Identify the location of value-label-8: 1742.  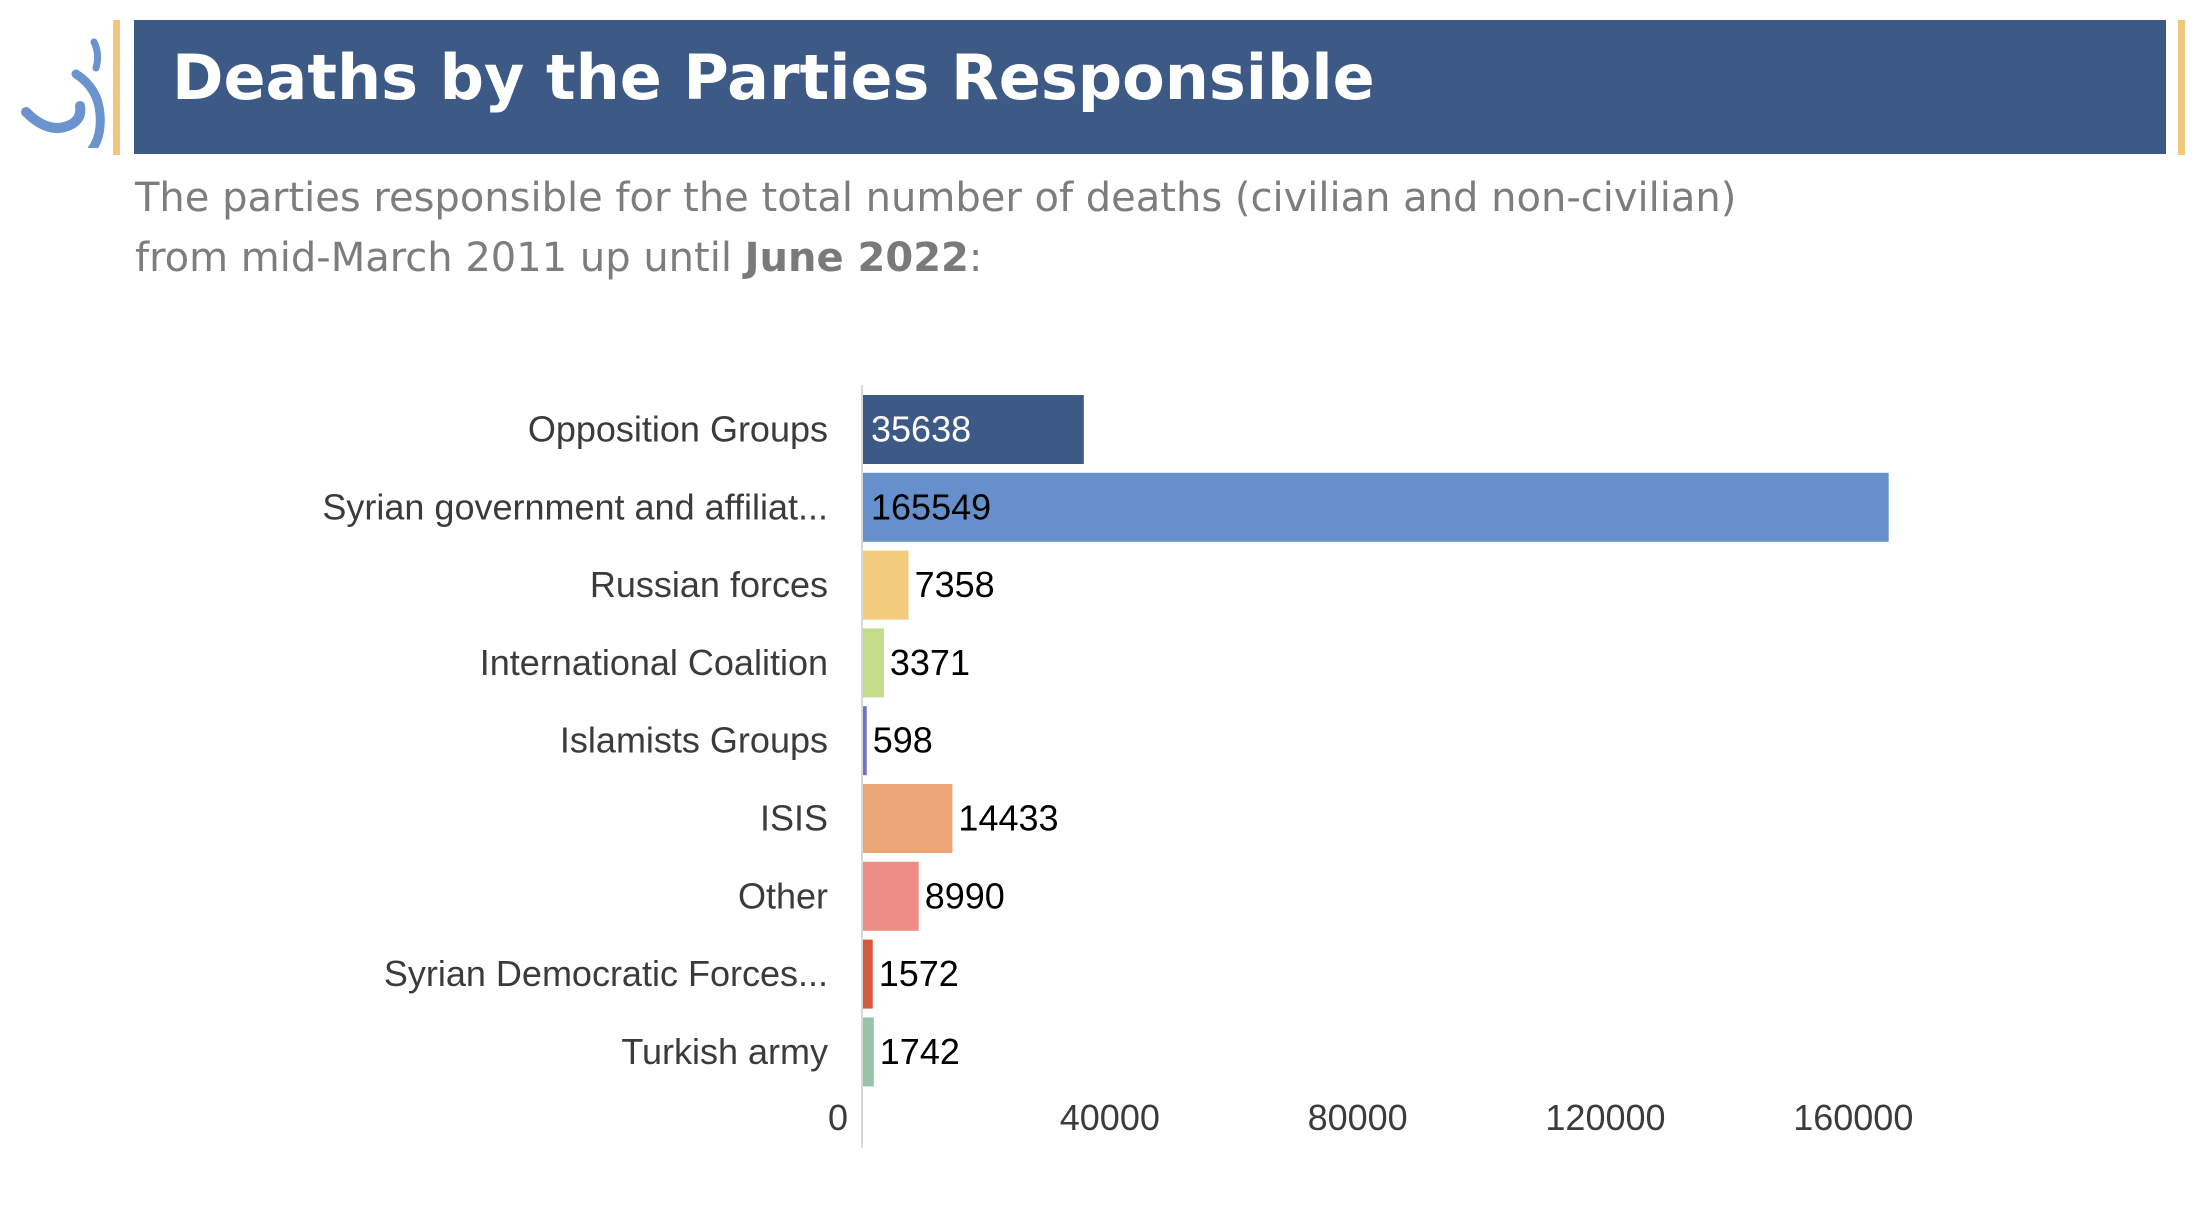
(920, 1051).